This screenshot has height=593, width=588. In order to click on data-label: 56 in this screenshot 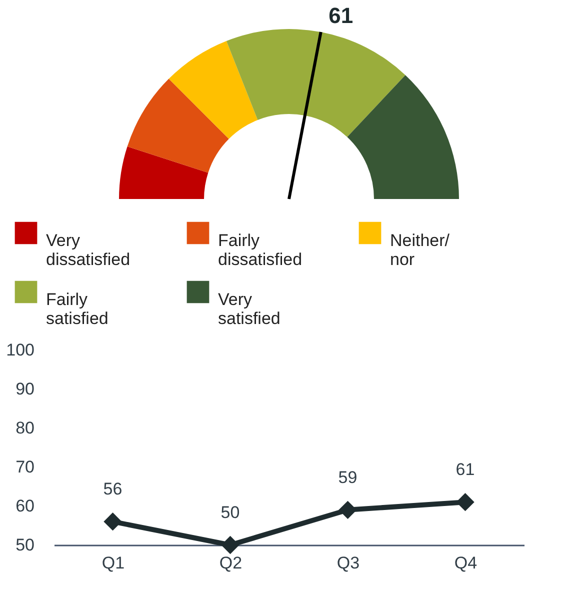, I will do `click(112, 489)`.